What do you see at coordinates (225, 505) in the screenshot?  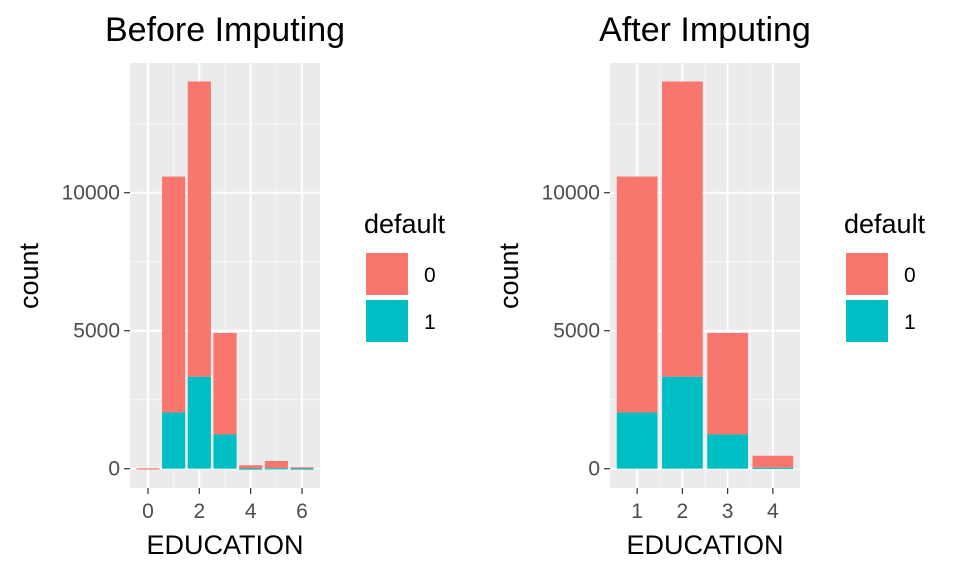 I see `x-axis-ticks: 0 2 4 6` at bounding box center [225, 505].